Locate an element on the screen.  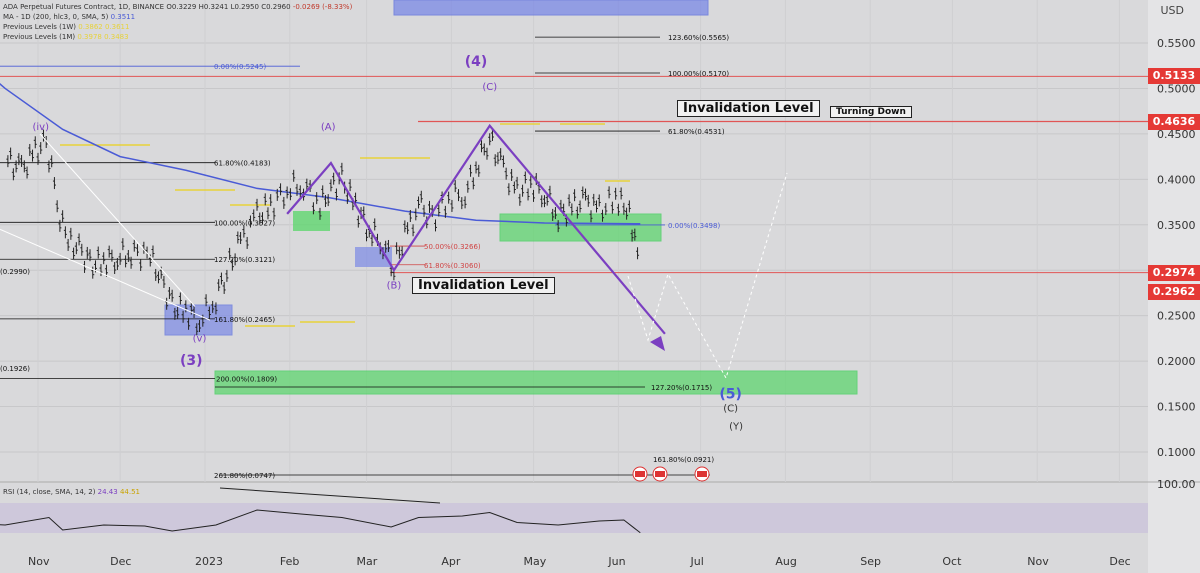
x-tick-label: Feb is located at coordinates (289, 561).